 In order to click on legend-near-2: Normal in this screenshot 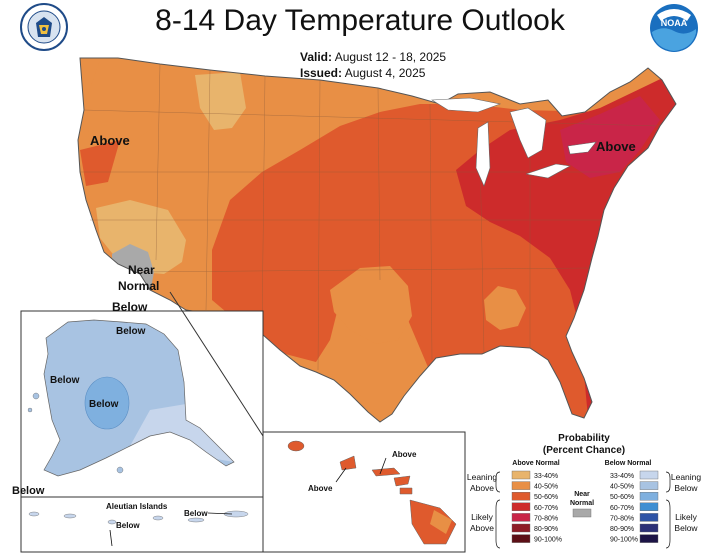, I will do `click(582, 503)`.